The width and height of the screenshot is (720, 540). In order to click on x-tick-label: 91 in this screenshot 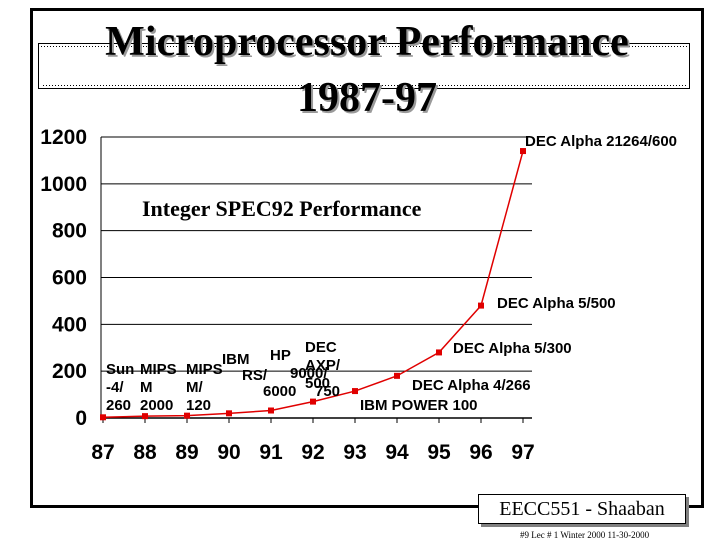, I will do `click(271, 452)`.